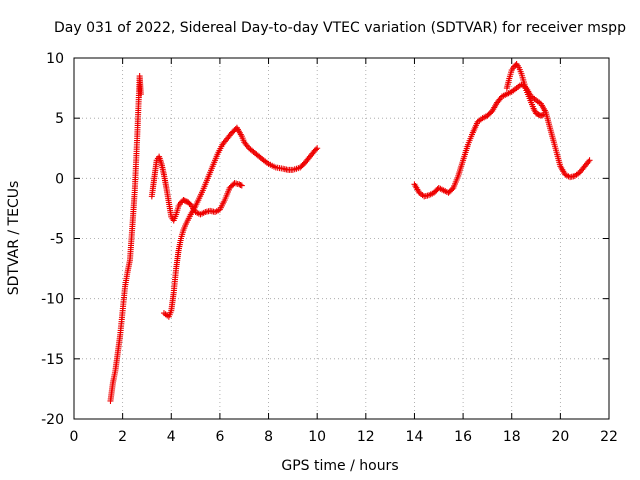  Describe the element at coordinates (317, 437) in the screenshot. I see `x-tick-label: 10` at that location.